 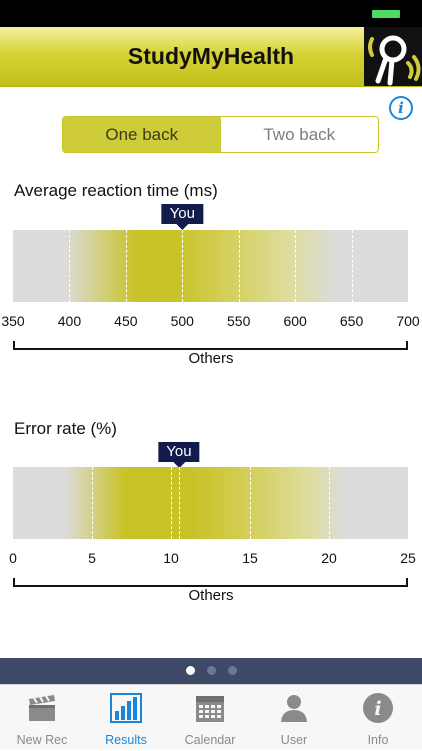 What do you see at coordinates (210, 266) in the screenshot?
I see `reaction-time-band` at bounding box center [210, 266].